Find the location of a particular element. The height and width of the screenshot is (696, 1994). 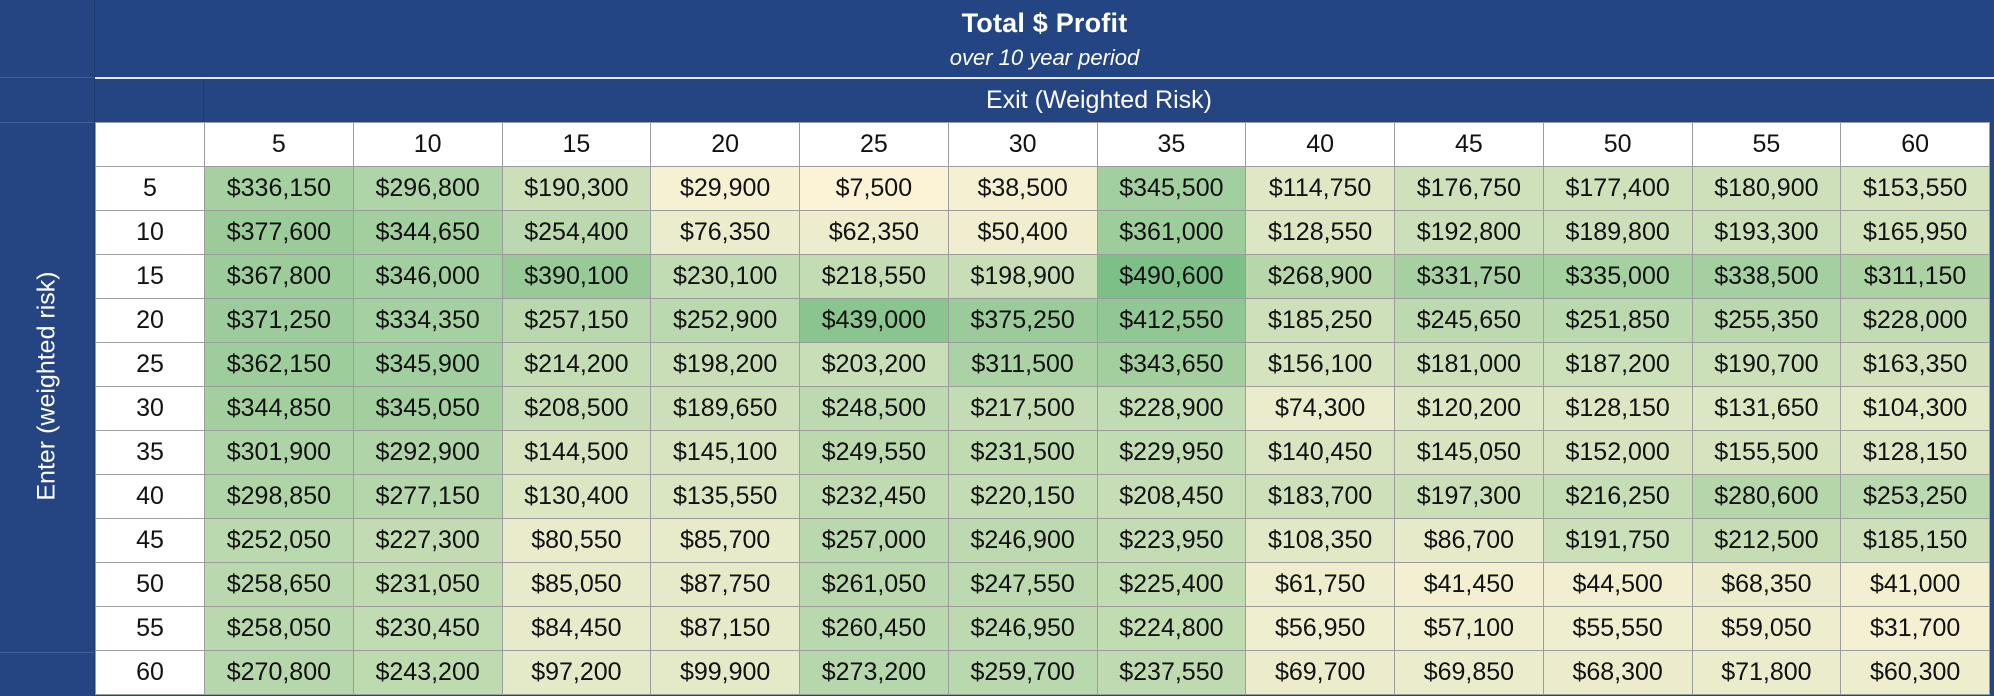

value-cell: $69,850 is located at coordinates (1469, 672).